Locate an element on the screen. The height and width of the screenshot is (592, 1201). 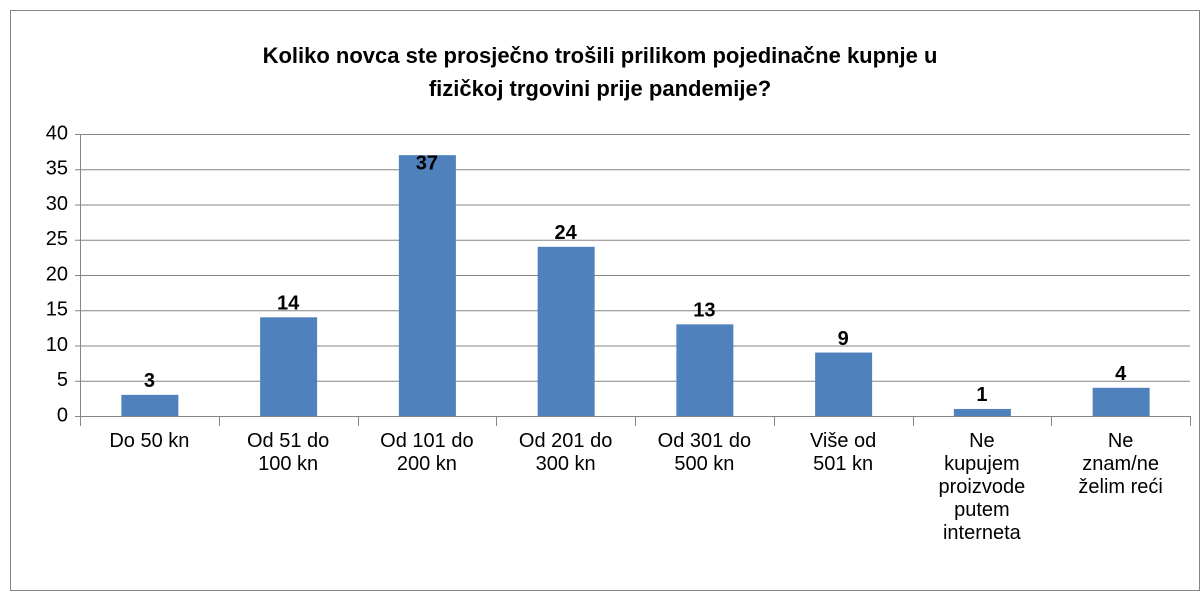
data-label: 9 is located at coordinates (843, 339).